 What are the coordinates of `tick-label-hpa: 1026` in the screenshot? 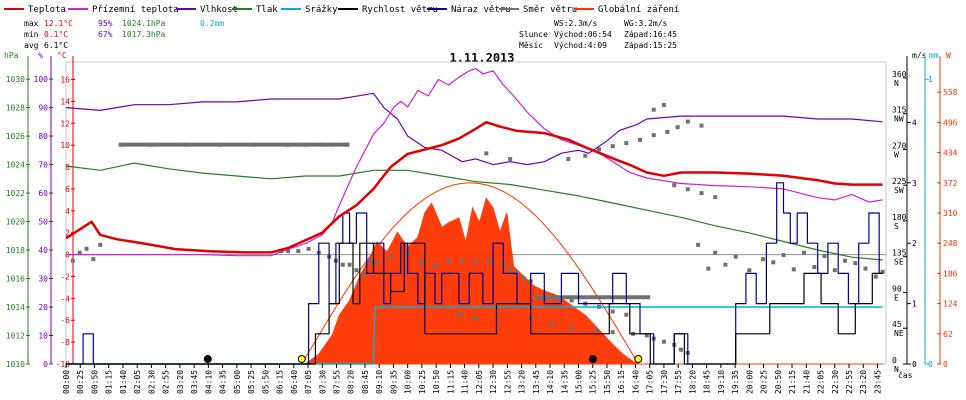 It's located at (15, 136).